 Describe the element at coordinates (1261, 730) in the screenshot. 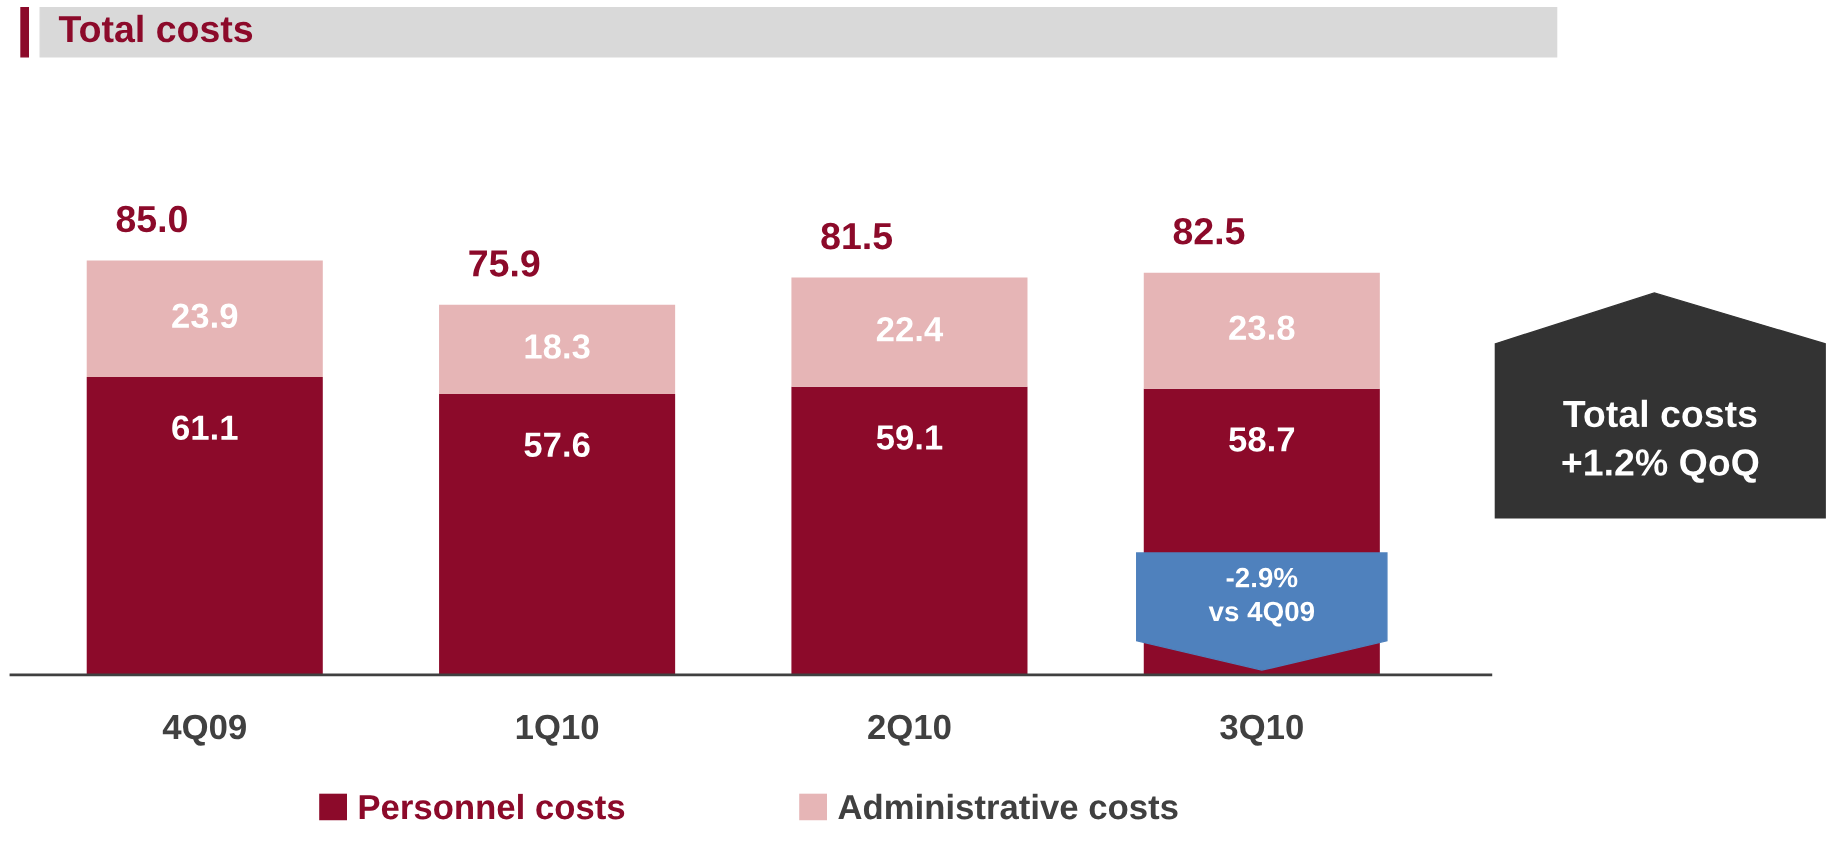

I see `x-tick-label: 3Q10` at that location.